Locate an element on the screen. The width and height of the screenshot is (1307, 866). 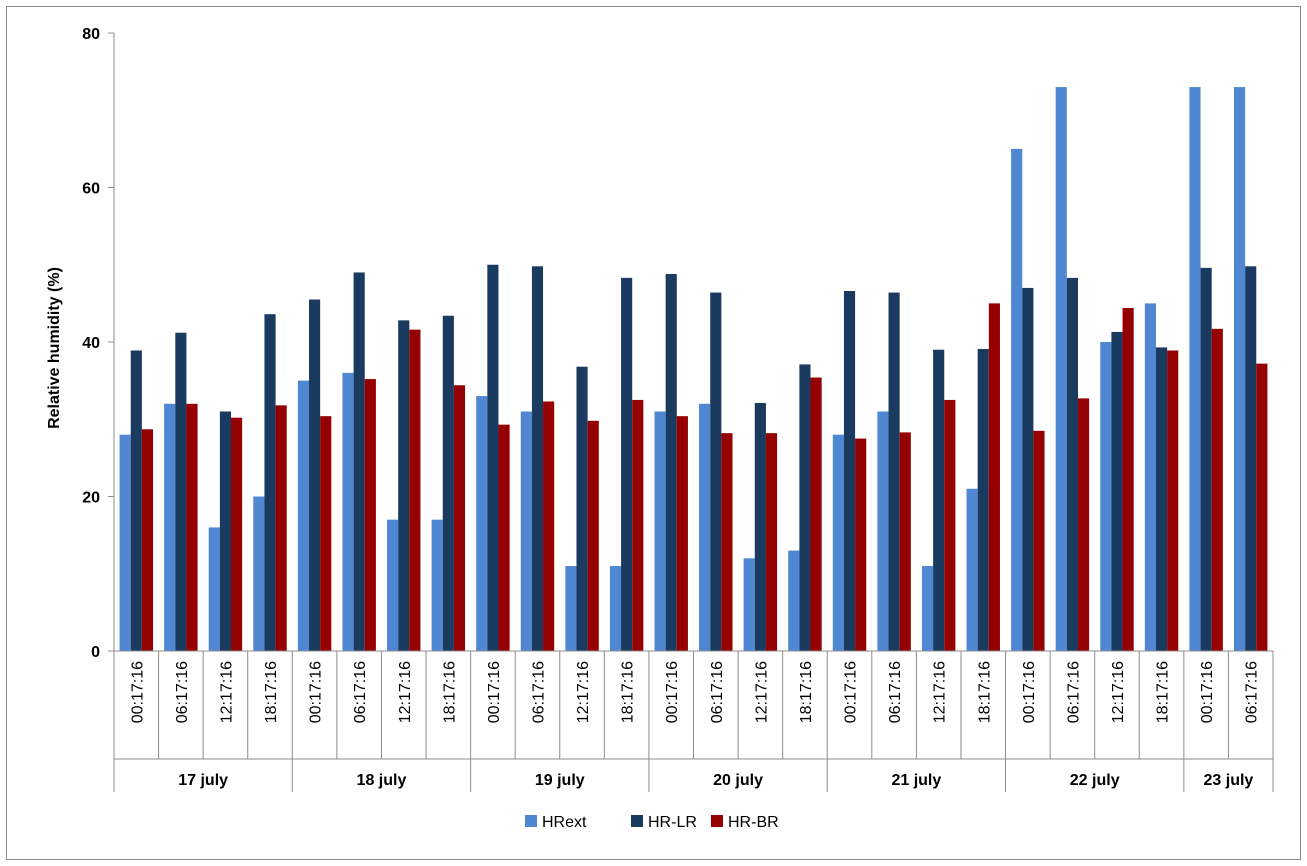
y-tick-label: 0 is located at coordinates (95, 652).